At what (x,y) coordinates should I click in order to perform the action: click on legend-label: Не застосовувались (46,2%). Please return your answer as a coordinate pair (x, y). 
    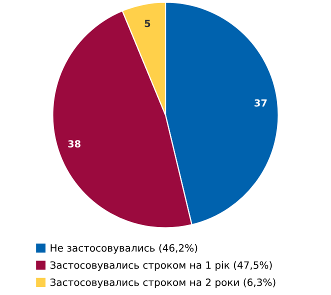
    Looking at the image, I should click on (124, 249).